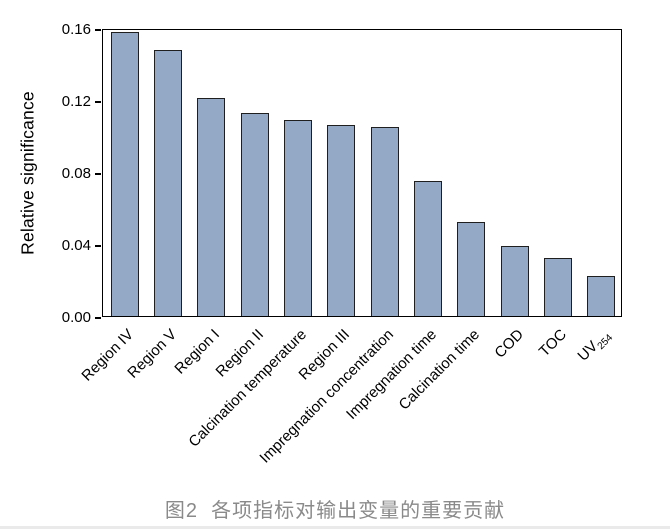  What do you see at coordinates (335, 527) in the screenshot?
I see `page-edge-strip` at bounding box center [335, 527].